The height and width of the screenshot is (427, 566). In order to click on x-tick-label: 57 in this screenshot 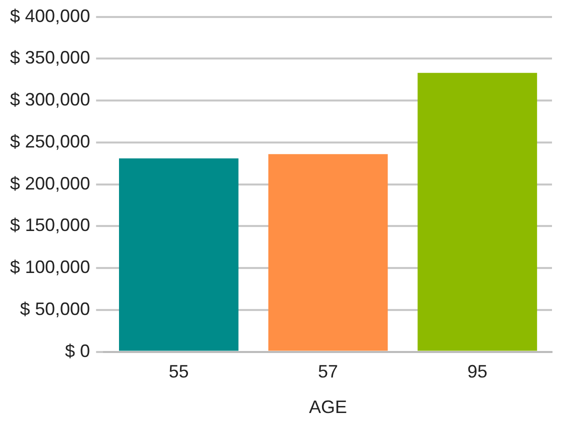, I will do `click(328, 372)`.